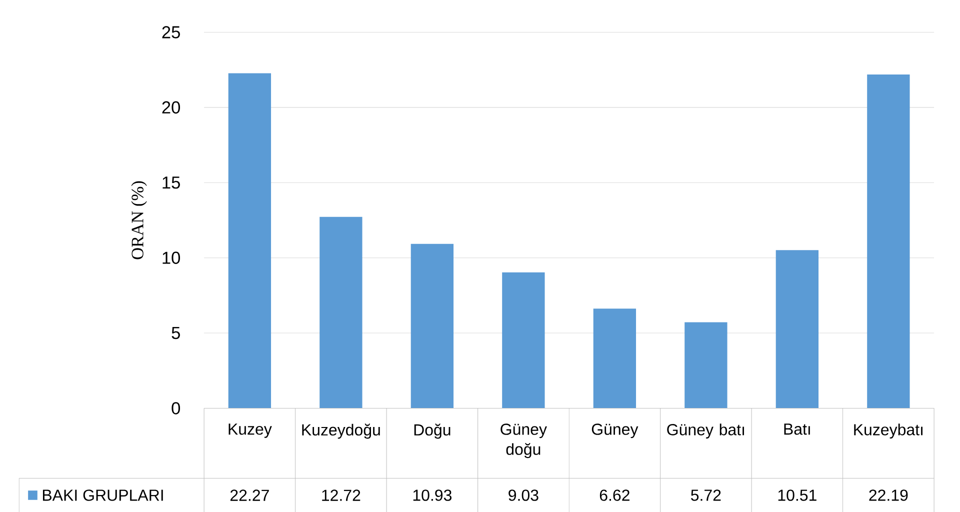 The width and height of the screenshot is (960, 512). What do you see at coordinates (171, 258) in the screenshot?
I see `y-tick-label: 10` at bounding box center [171, 258].